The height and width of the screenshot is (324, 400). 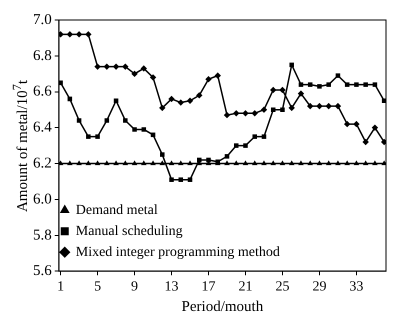 I want to click on y-tick-label: 5.6, so click(x=42, y=271).